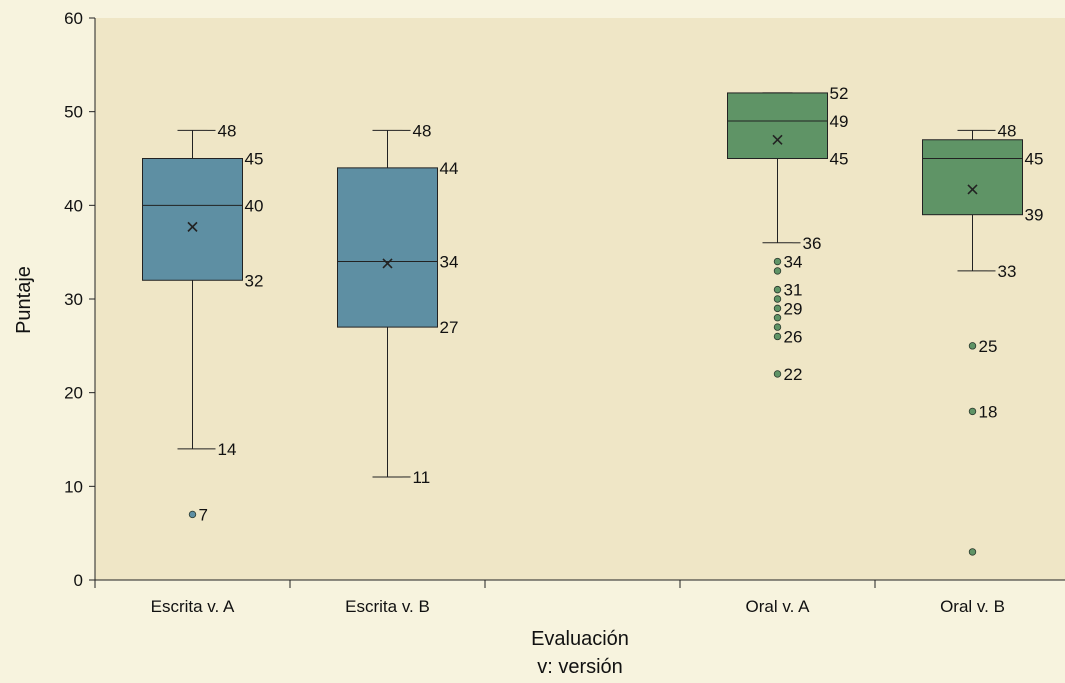 This screenshot has height=683, width=1065. I want to click on x-tick-label: Oral v. B, so click(972, 606).